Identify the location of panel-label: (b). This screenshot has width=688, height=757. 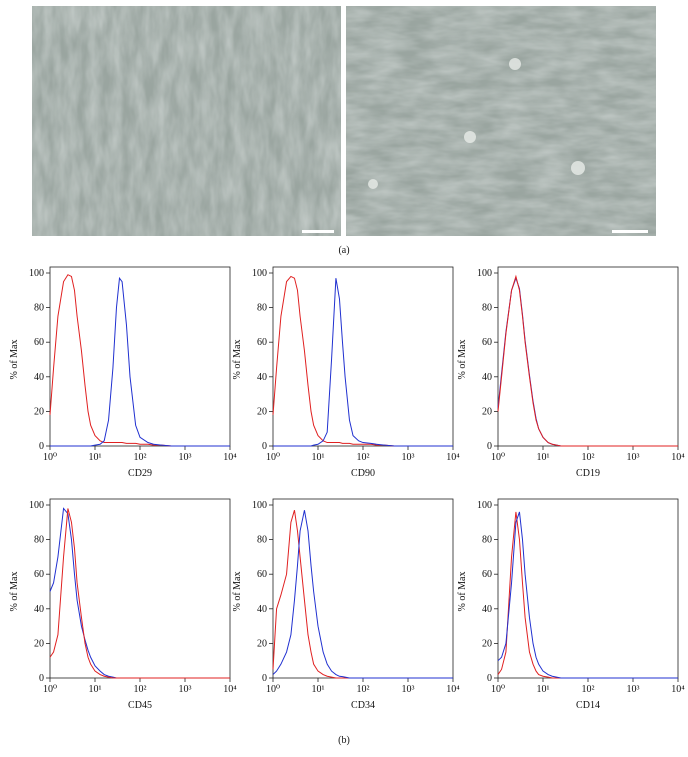
(344, 740).